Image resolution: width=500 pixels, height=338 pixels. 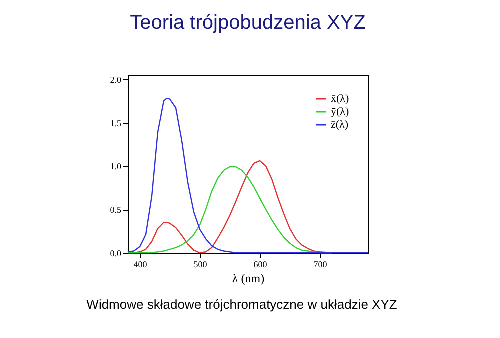 I want to click on y-tick-label: 0.5, so click(x=116, y=210).